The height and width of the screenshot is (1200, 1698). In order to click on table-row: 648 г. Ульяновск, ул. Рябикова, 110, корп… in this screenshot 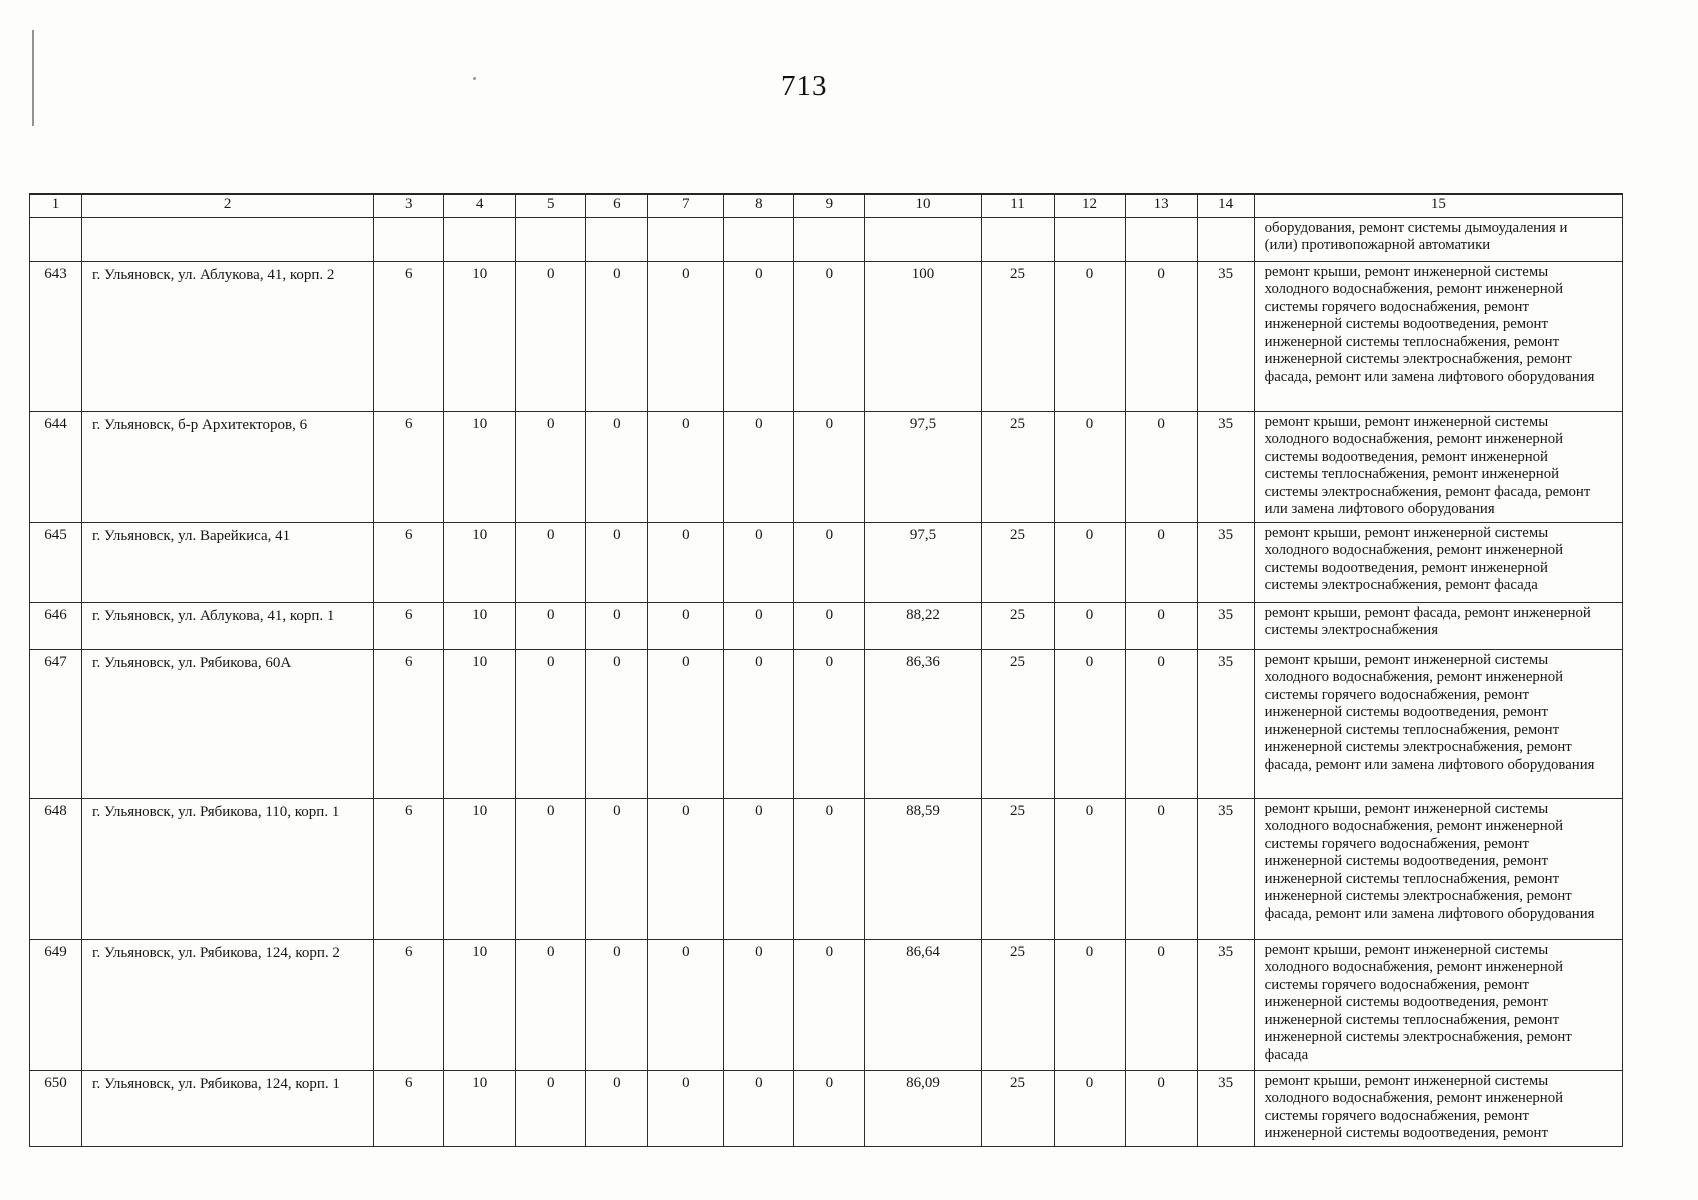, I will do `click(826, 868)`.